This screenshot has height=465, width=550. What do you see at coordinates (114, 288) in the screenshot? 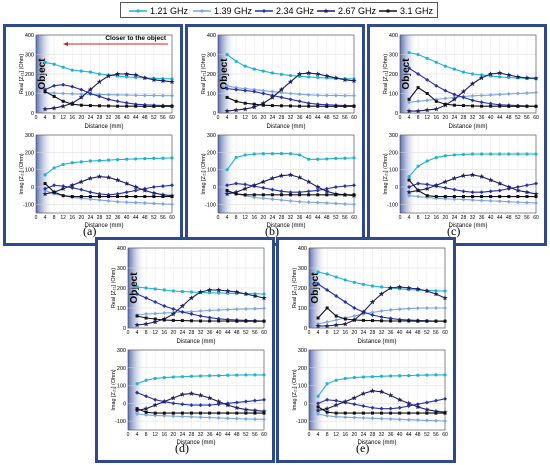
I see `y-axis-label: Real [Z₂₁] (Ohm)` at bounding box center [114, 288].